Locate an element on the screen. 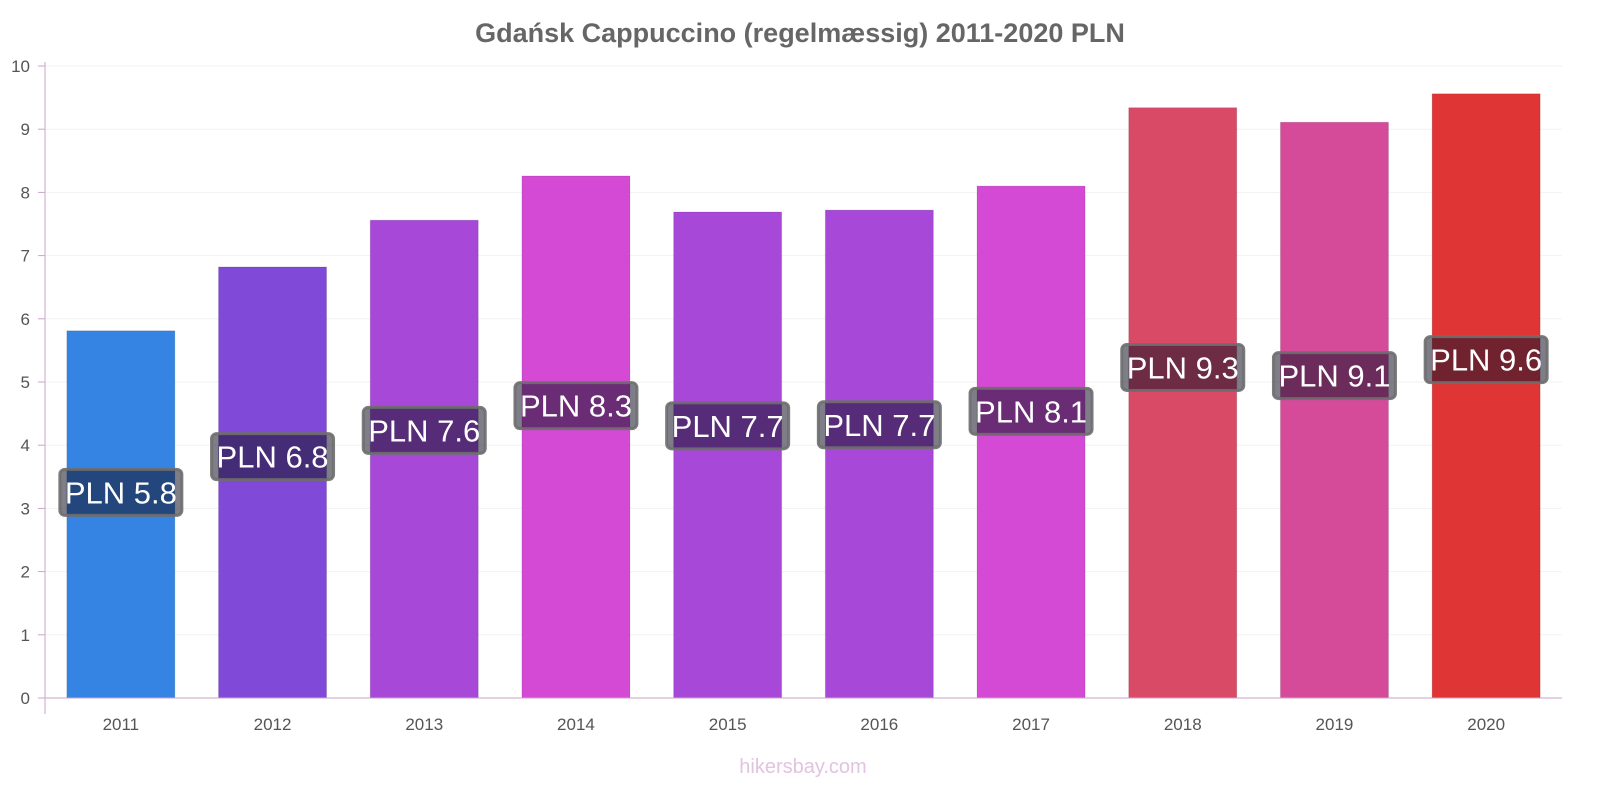 The height and width of the screenshot is (805, 1600). y-tick-label: 5 is located at coordinates (25, 382).